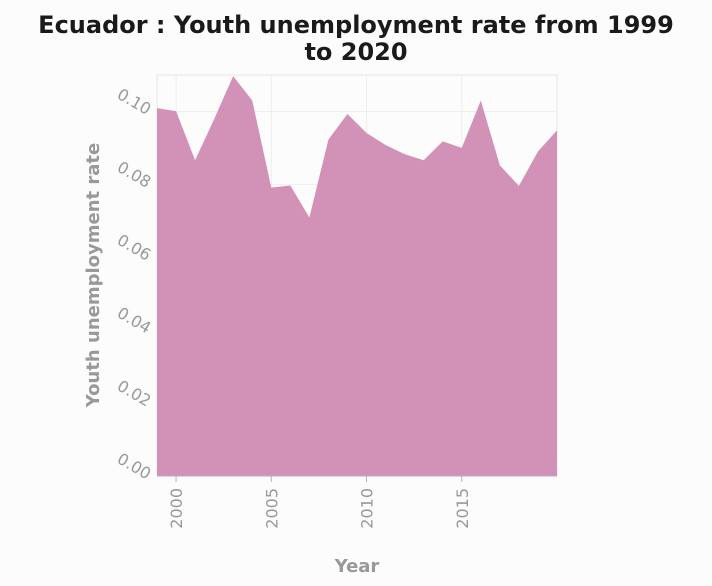 This screenshot has height=586, width=712. What do you see at coordinates (355, 52) in the screenshot?
I see `chart-title-line-2: to 2020` at bounding box center [355, 52].